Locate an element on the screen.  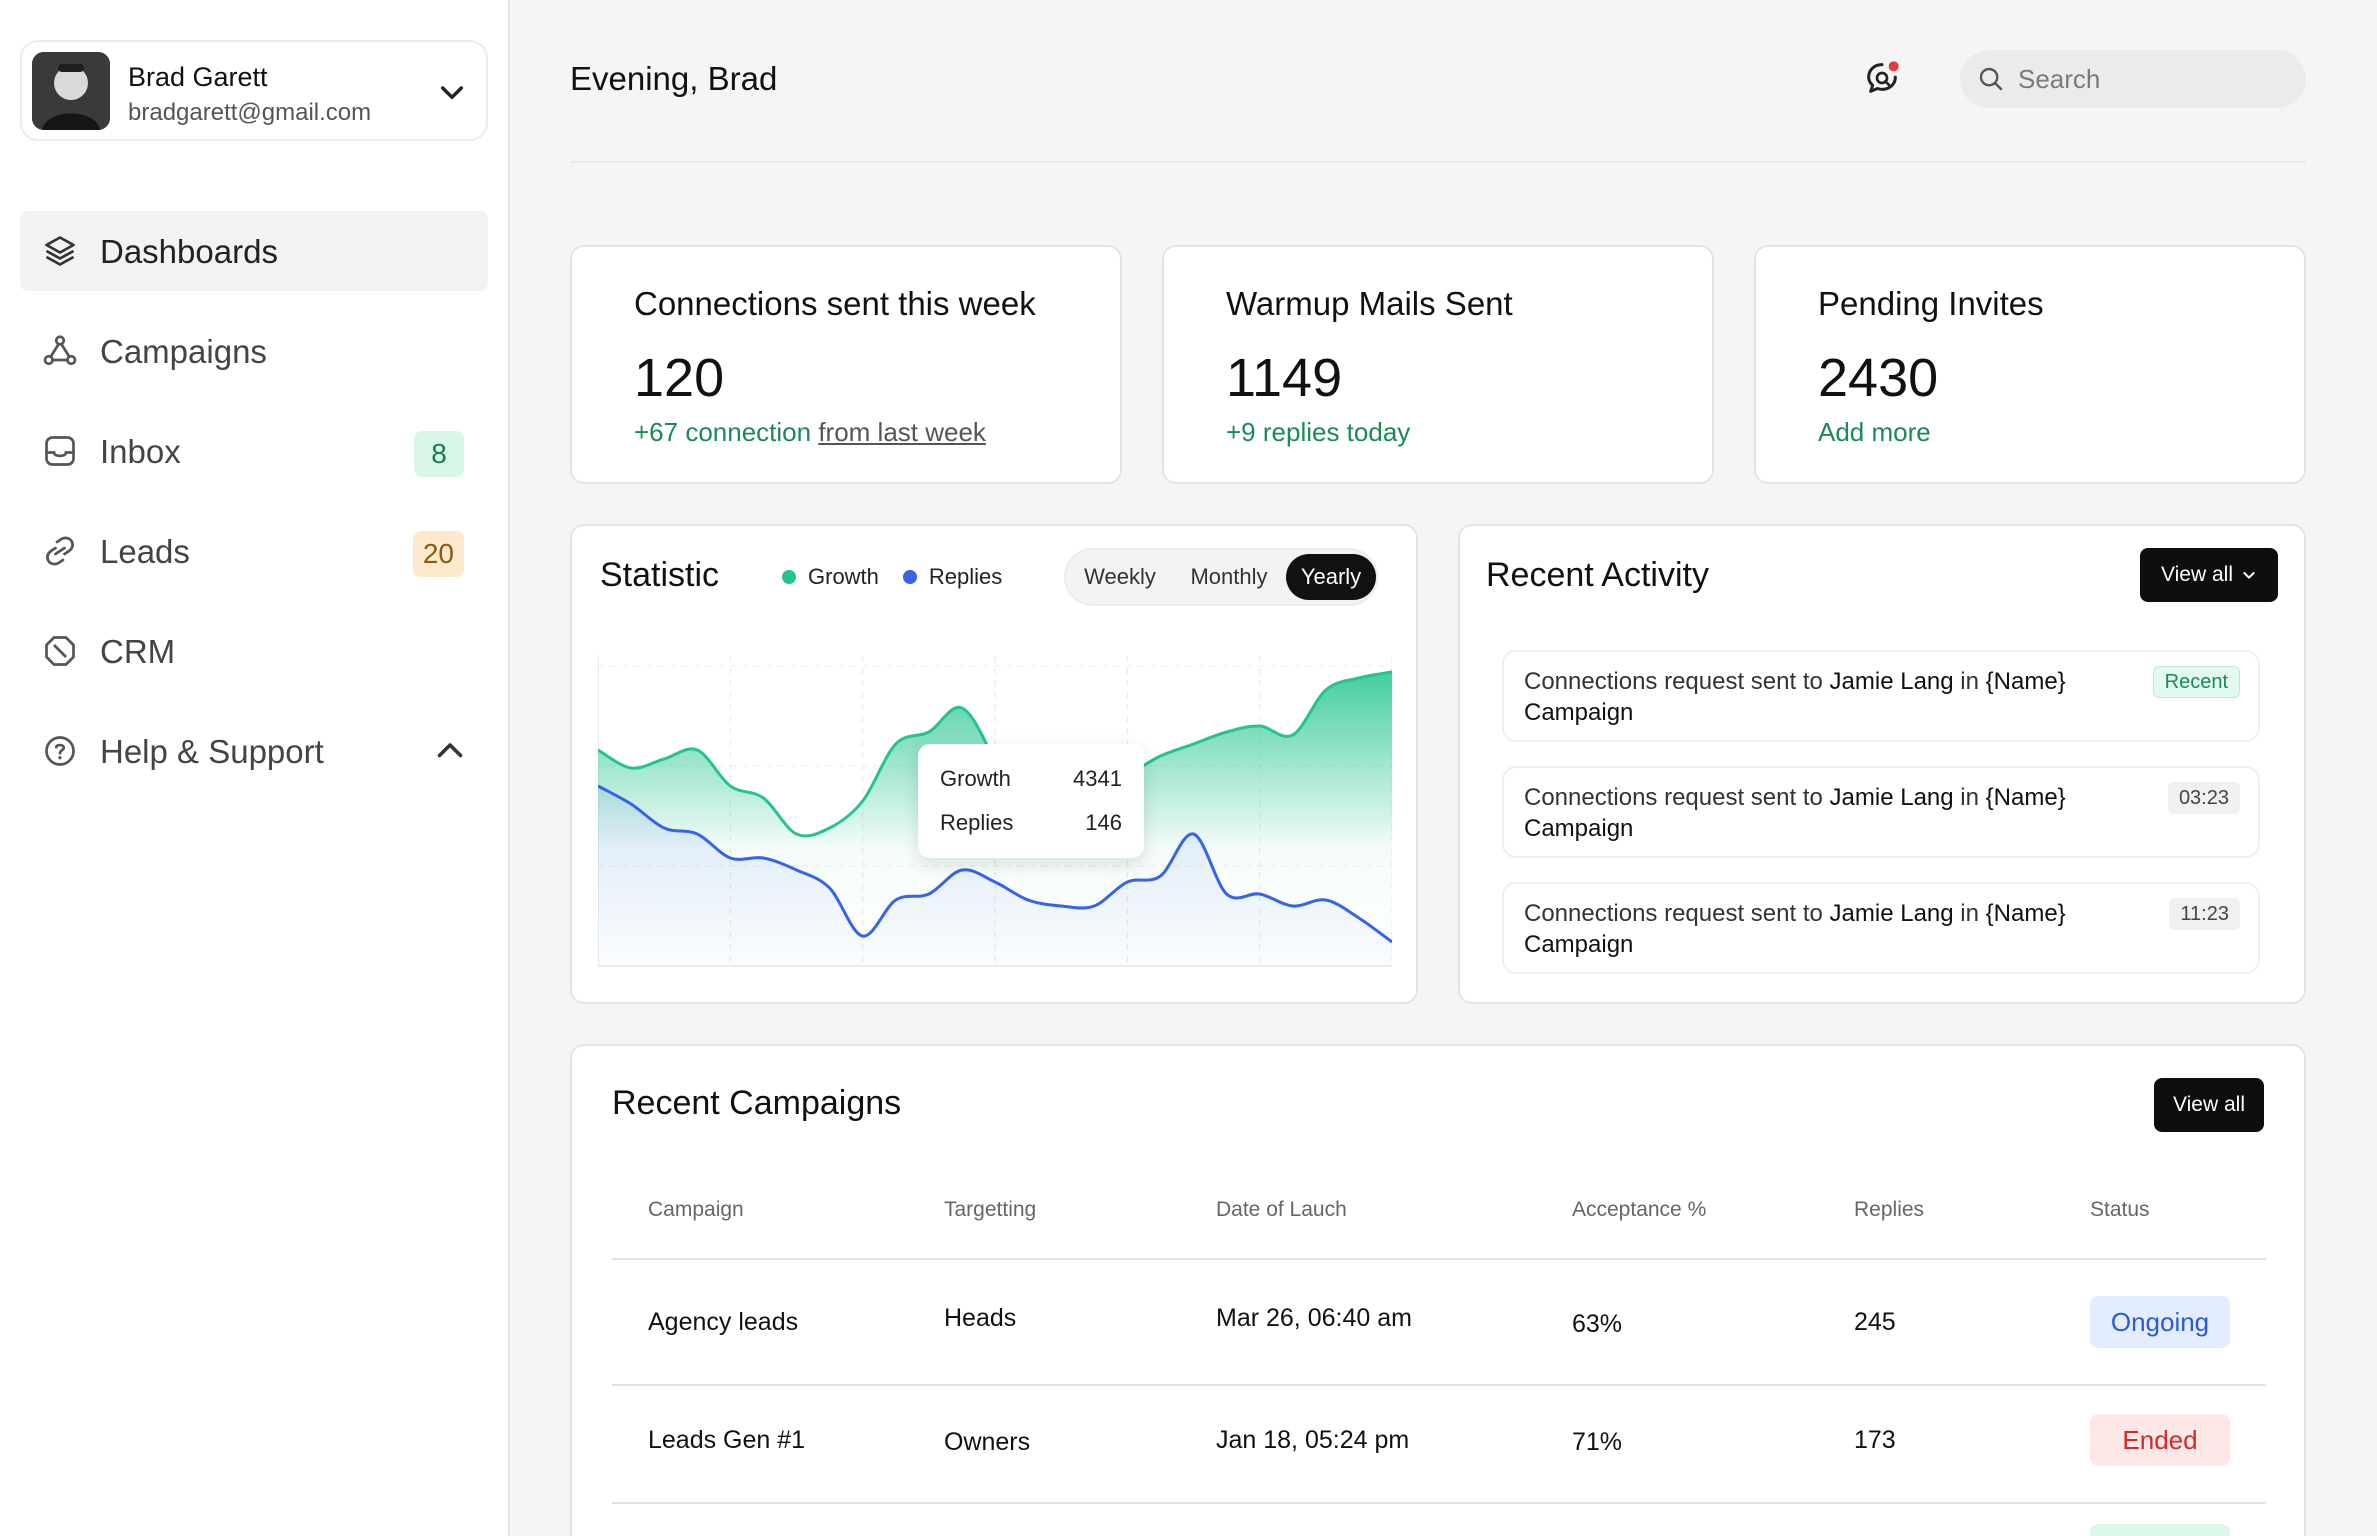
cell-acceptance: 63% is located at coordinates (1597, 1324).